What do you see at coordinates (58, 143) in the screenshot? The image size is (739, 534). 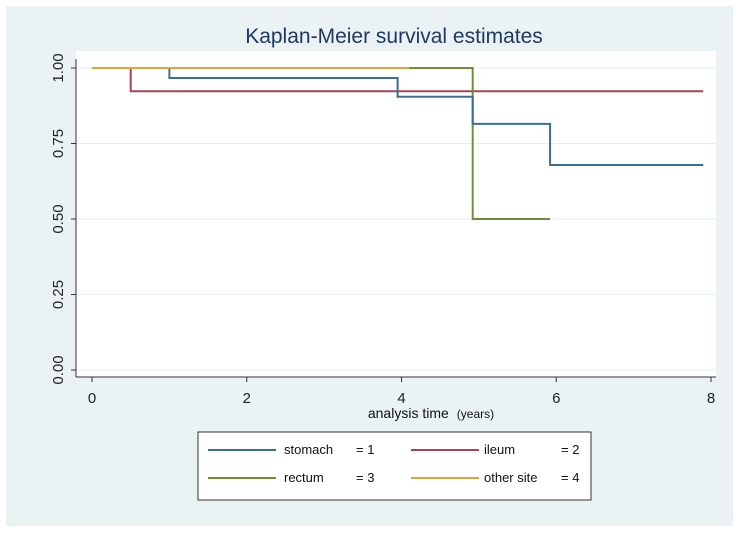 I see `y-tick-label-3: 0.75` at bounding box center [58, 143].